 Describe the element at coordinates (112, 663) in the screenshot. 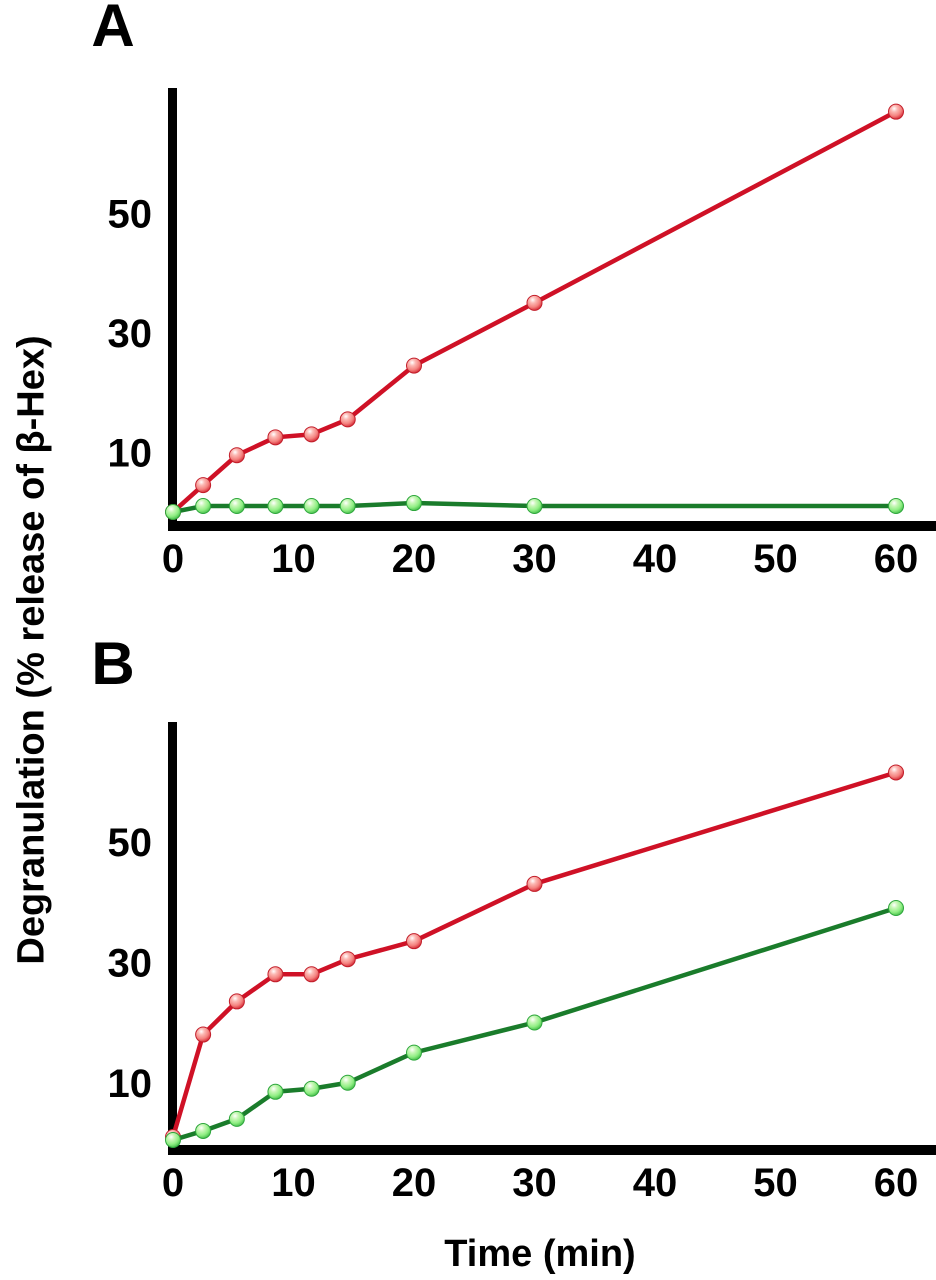

I see `panel-b-letter: B` at that location.